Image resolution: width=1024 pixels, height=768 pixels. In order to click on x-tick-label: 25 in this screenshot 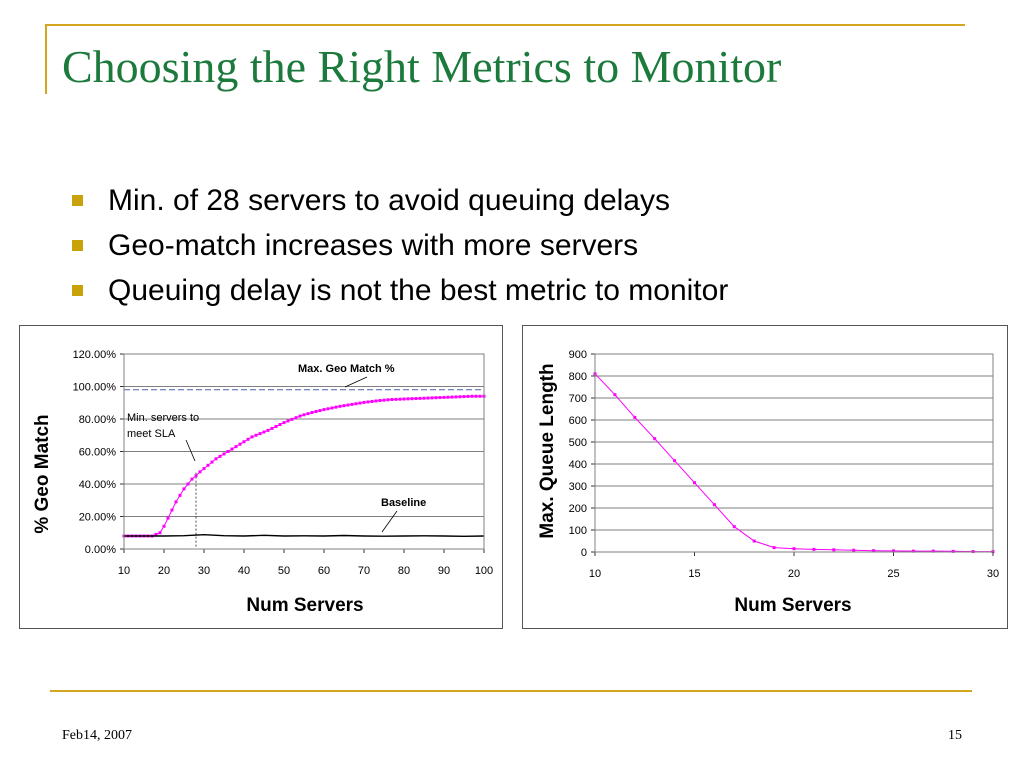, I will do `click(893, 574)`.